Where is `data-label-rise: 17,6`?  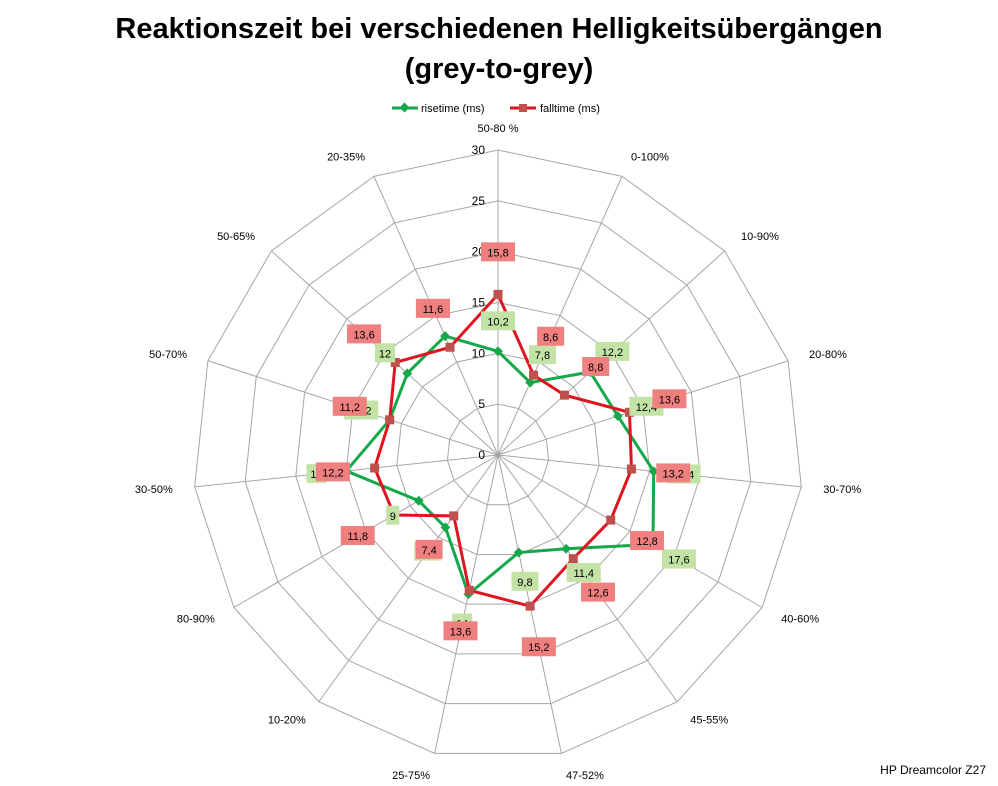
data-label-rise: 17,6 is located at coordinates (678, 560).